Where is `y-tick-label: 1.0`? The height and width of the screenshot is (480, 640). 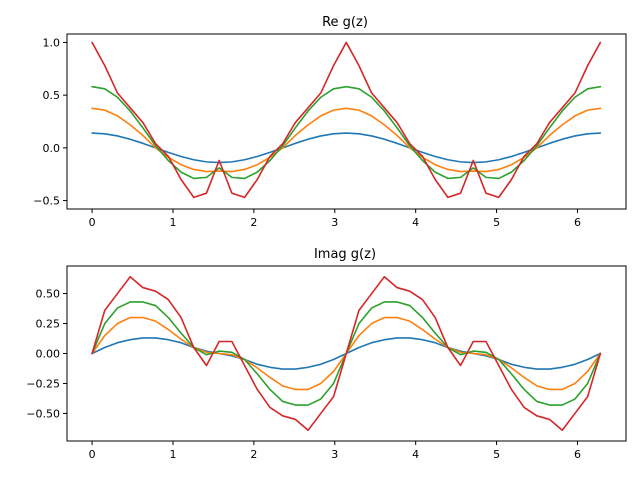
y-tick-label: 1.0 is located at coordinates (52, 42).